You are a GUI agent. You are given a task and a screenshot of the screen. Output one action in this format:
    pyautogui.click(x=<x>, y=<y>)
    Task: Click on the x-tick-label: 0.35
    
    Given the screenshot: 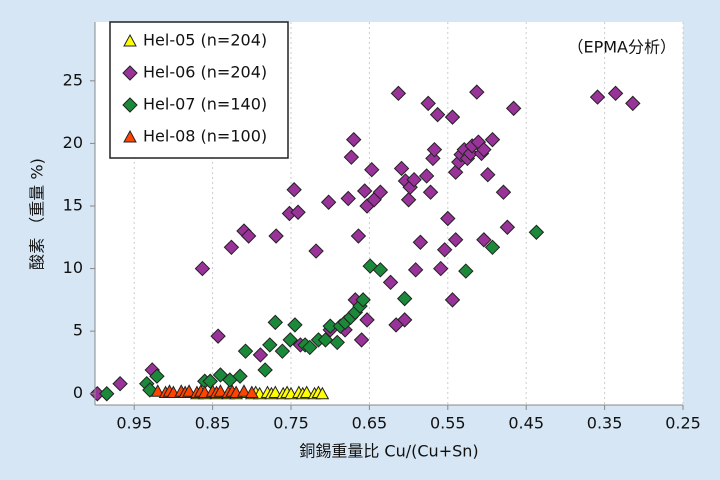 What is the action you would take?
    pyautogui.click(x=605, y=423)
    